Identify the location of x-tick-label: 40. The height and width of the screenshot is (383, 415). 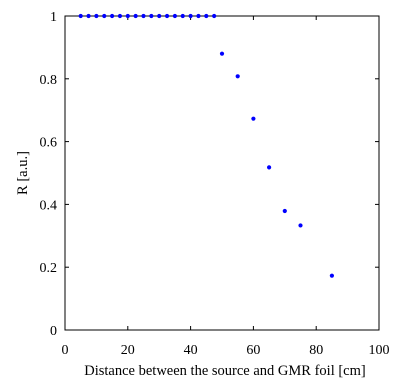
(191, 350).